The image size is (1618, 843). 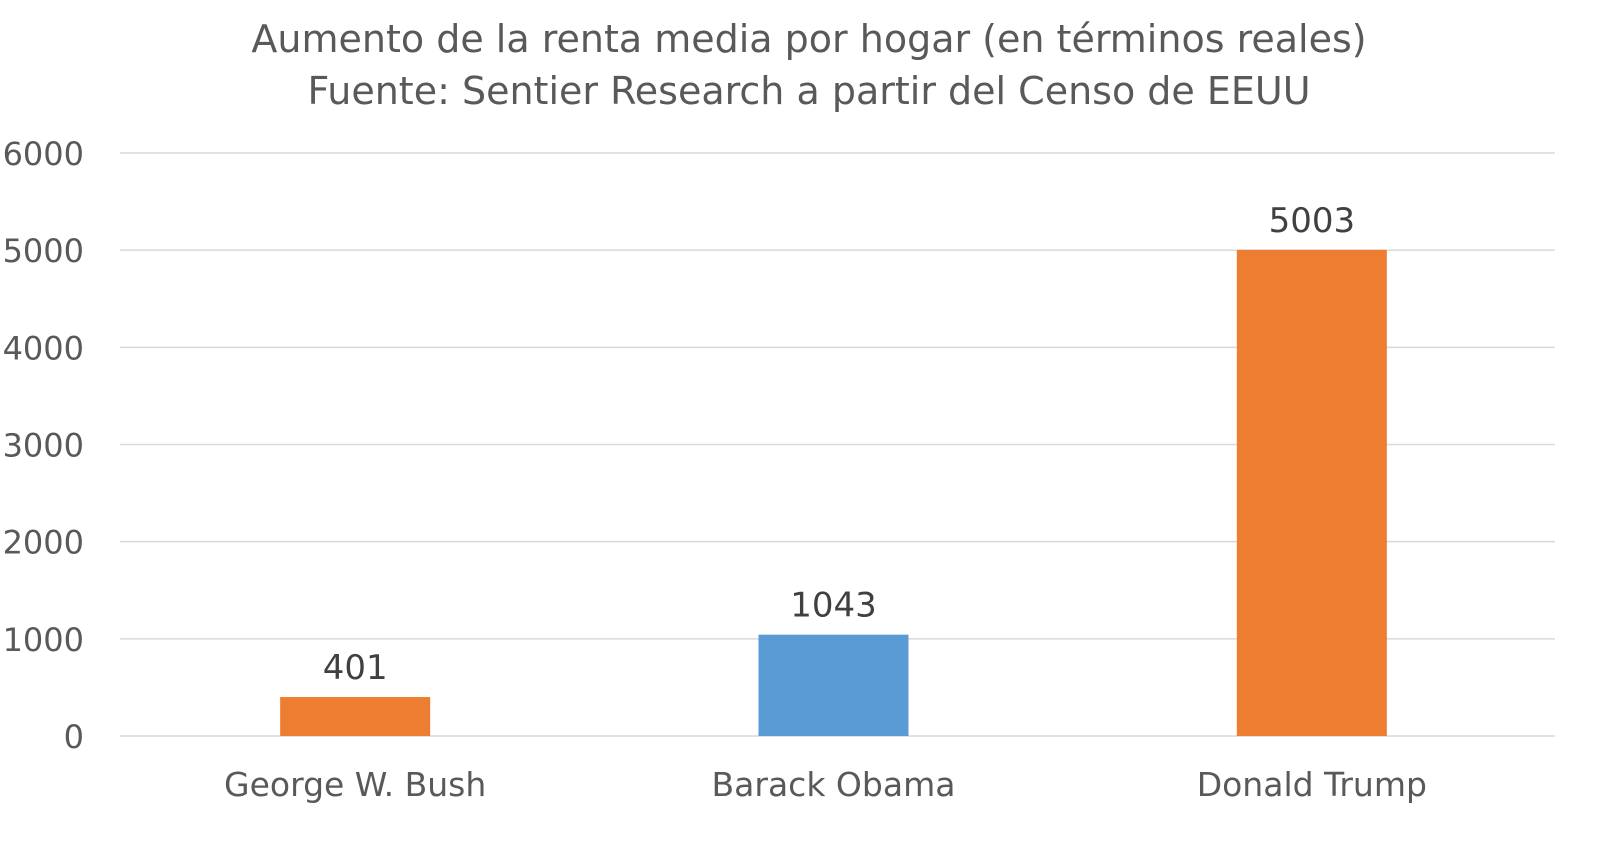 I want to click on x-category-label: George W. Bush, so click(x=355, y=784).